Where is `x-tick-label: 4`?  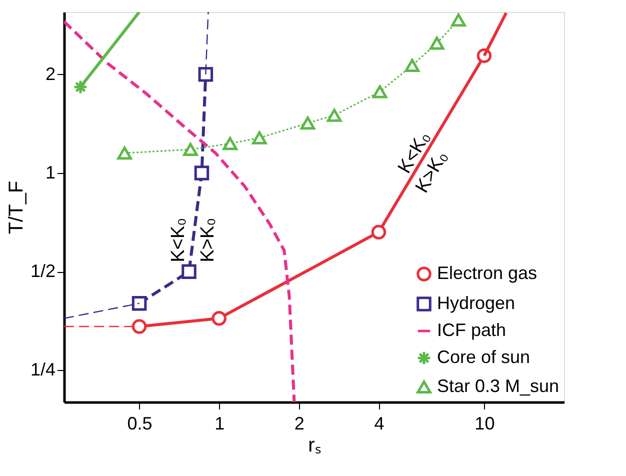
x-tick-label: 4 is located at coordinates (379, 424).